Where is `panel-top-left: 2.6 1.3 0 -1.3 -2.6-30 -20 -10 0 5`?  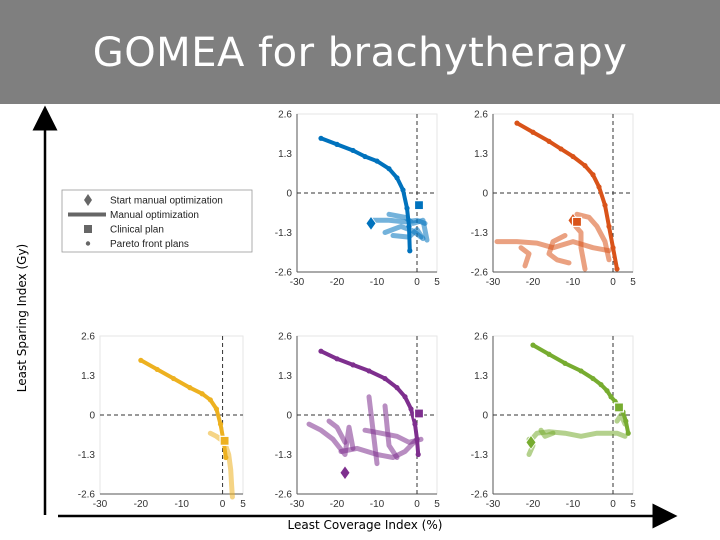
panel-top-left: 2.6 1.3 0 -1.3 -2.6-30 -20 -10 0 5 is located at coordinates (357, 199).